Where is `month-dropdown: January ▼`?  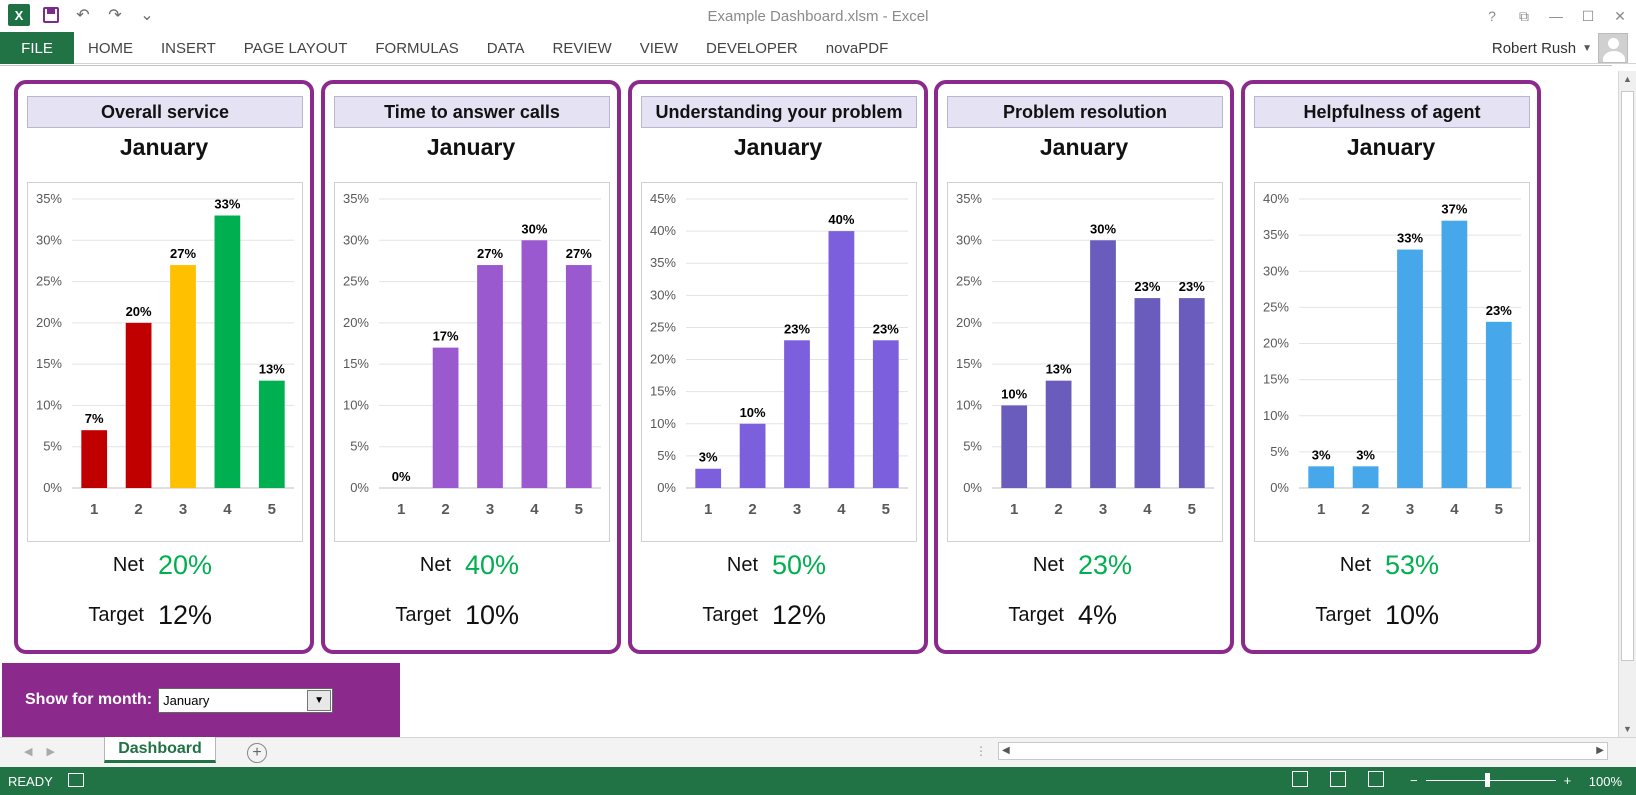
month-dropdown: January ▼ is located at coordinates (246, 700).